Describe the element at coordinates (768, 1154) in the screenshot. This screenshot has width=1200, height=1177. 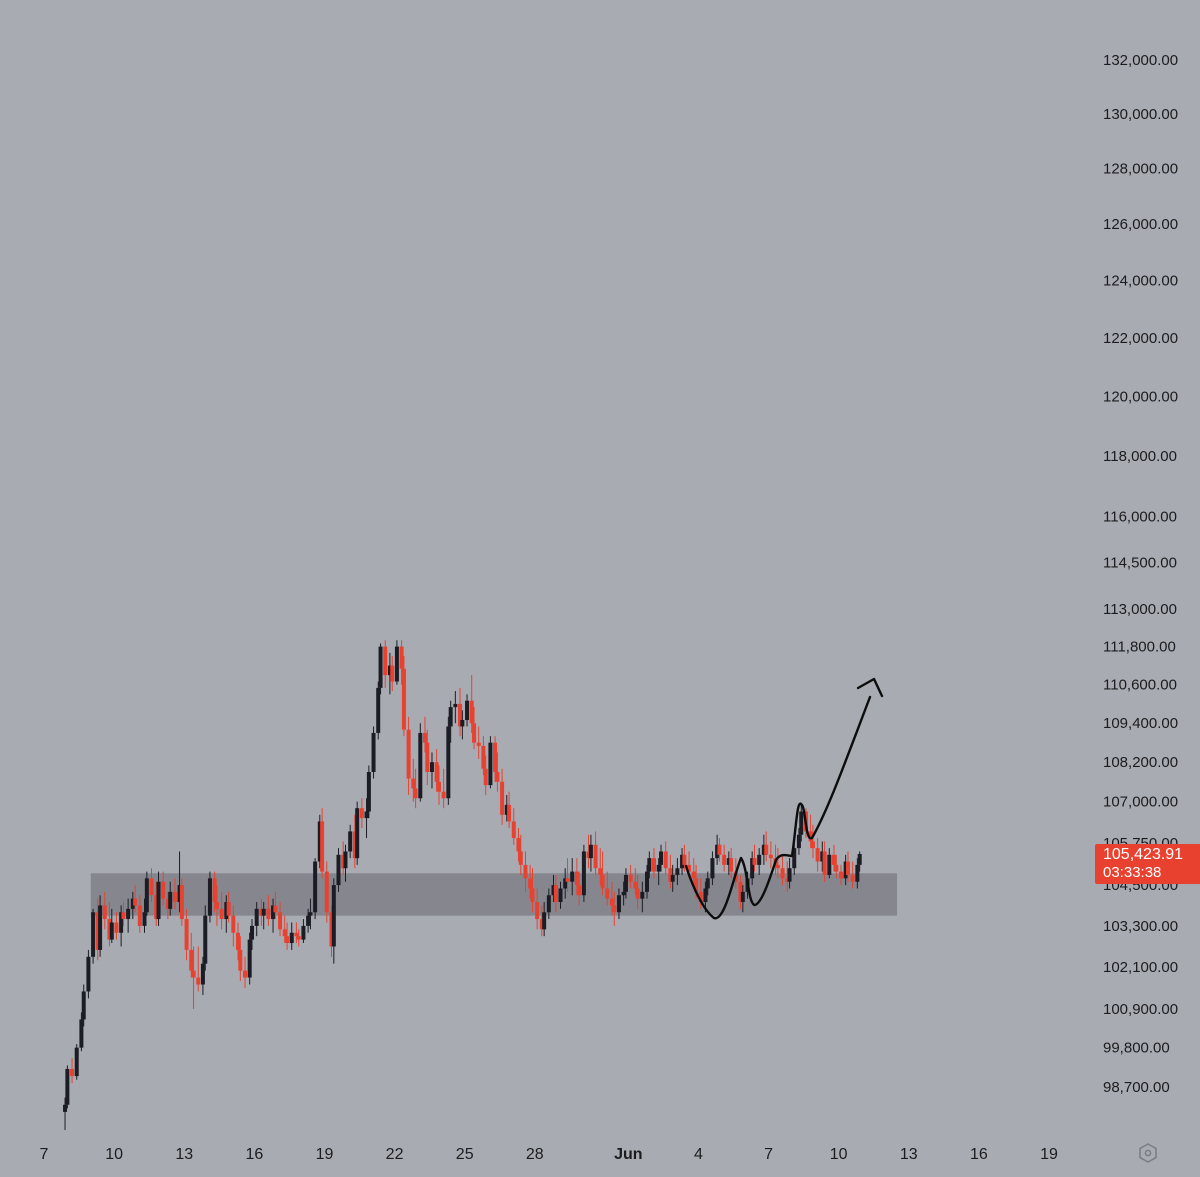
I see `time-axis-label: 7` at that location.